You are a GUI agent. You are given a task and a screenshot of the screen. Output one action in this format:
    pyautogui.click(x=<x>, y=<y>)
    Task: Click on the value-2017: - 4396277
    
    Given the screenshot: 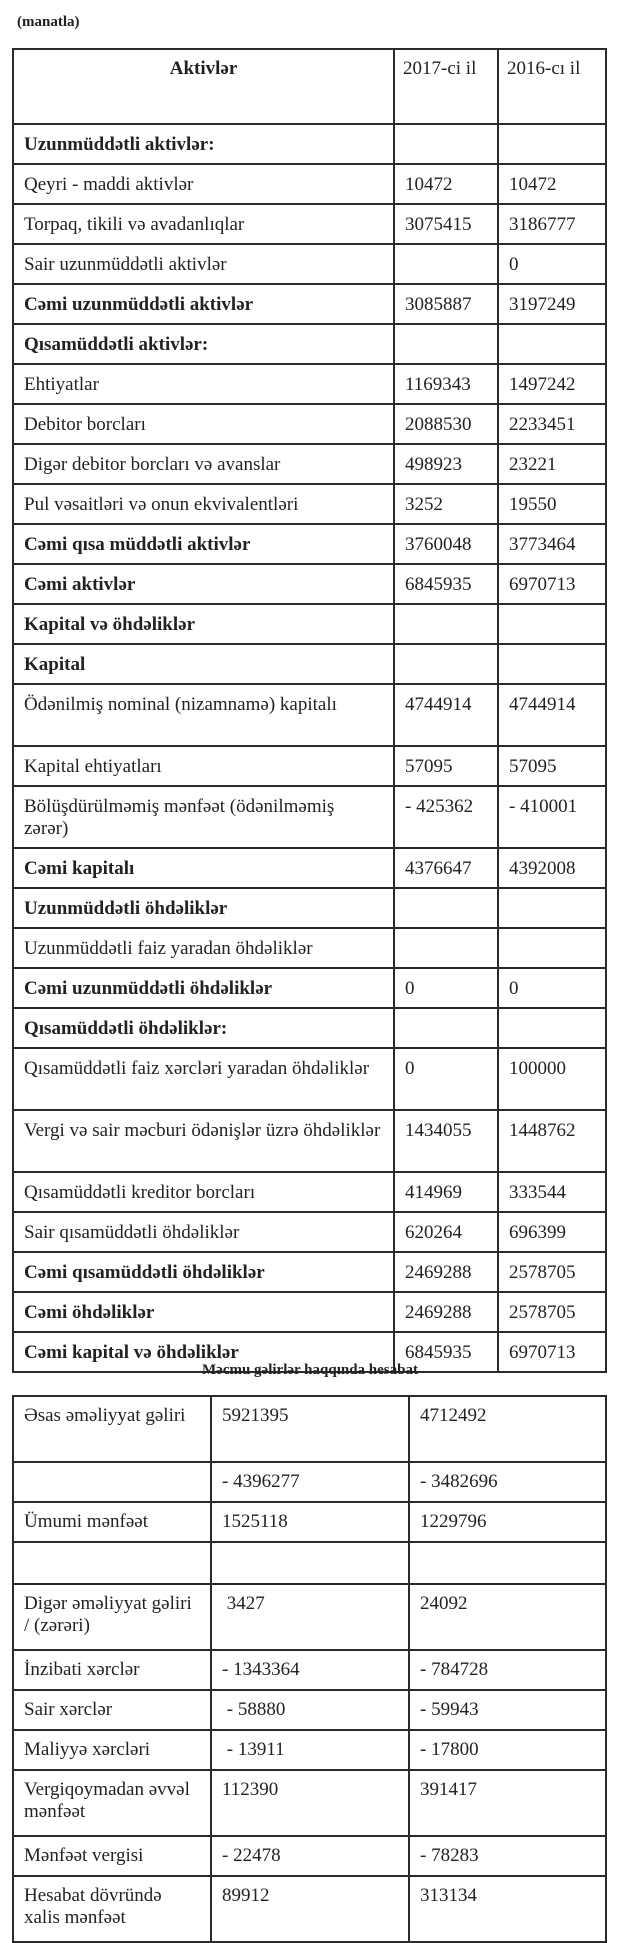 What is the action you would take?
    pyautogui.click(x=310, y=1482)
    